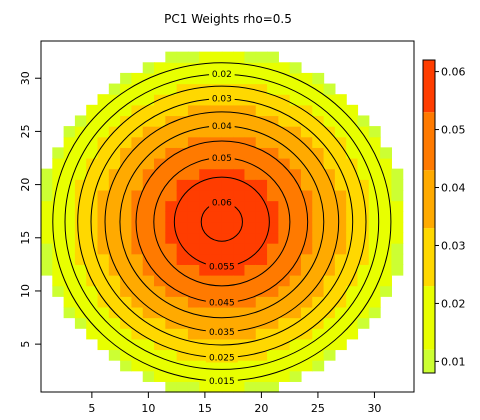  Describe the element at coordinates (228, 19) in the screenshot. I see `chart-title: PC1 Weights rho=0.5` at that location.